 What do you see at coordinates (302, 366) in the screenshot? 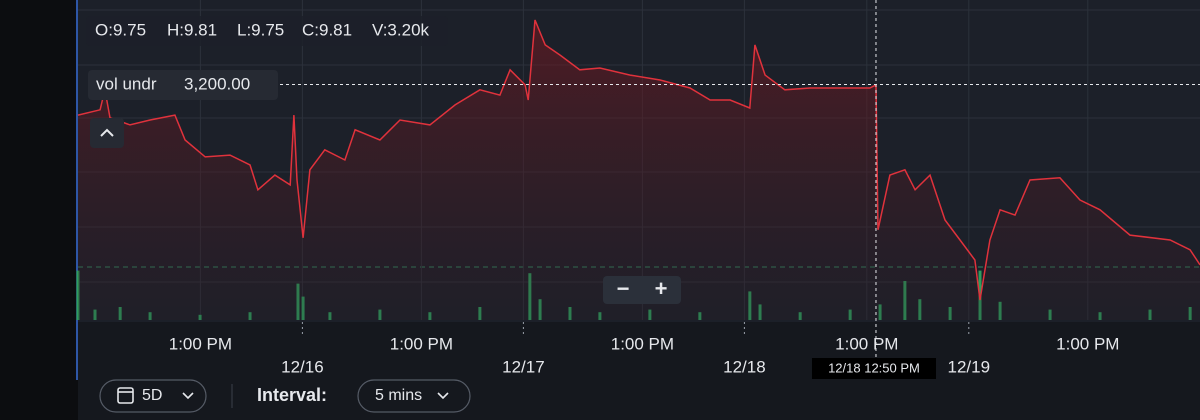
I see `x-tick-label: 12/16` at bounding box center [302, 366].